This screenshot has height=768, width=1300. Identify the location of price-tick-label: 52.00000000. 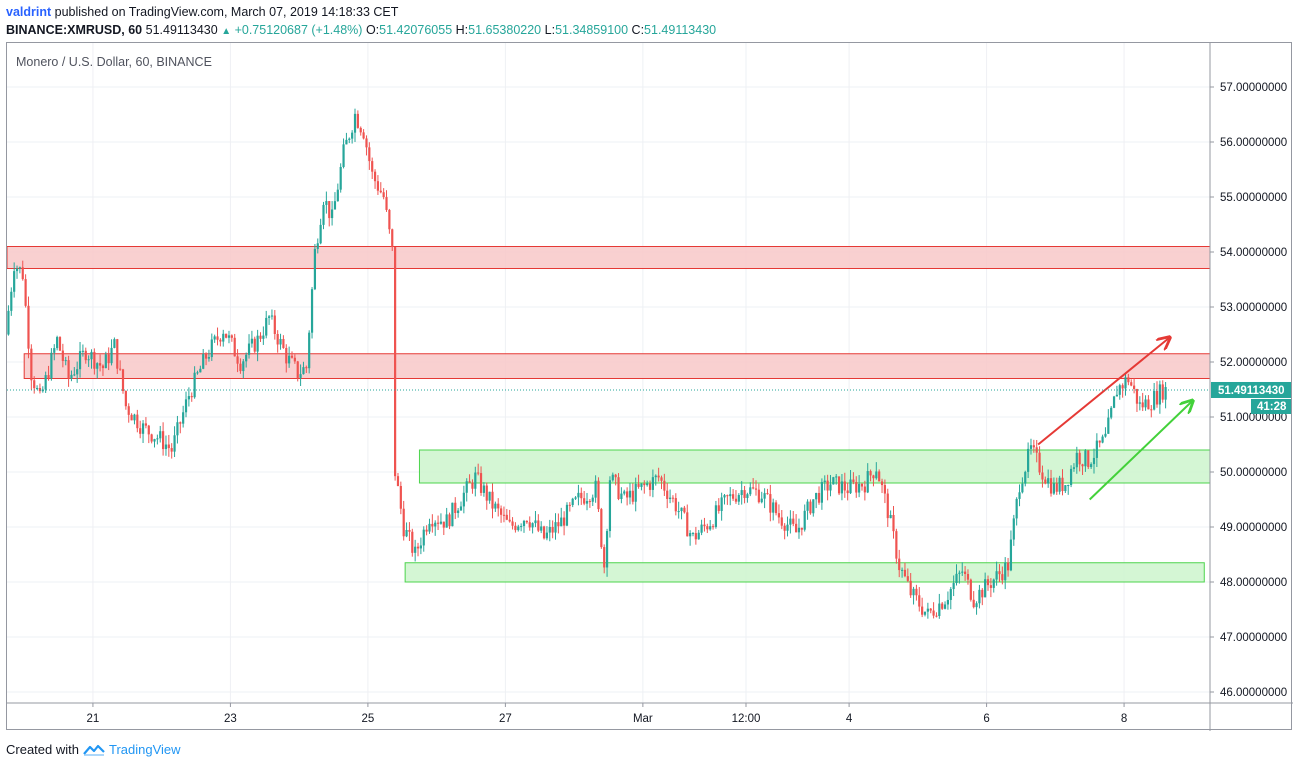
(1253, 363).